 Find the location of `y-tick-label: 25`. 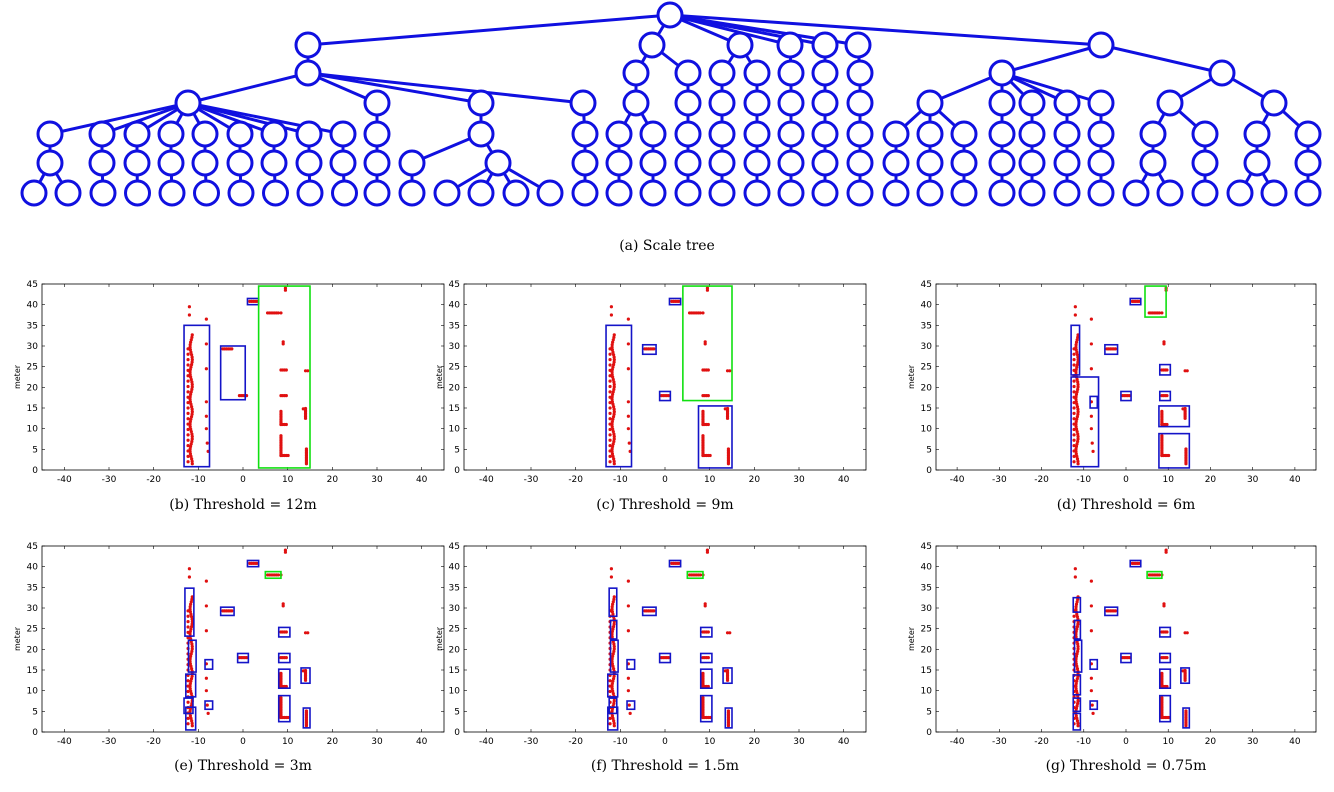

y-tick-label: 25 is located at coordinates (454, 630).